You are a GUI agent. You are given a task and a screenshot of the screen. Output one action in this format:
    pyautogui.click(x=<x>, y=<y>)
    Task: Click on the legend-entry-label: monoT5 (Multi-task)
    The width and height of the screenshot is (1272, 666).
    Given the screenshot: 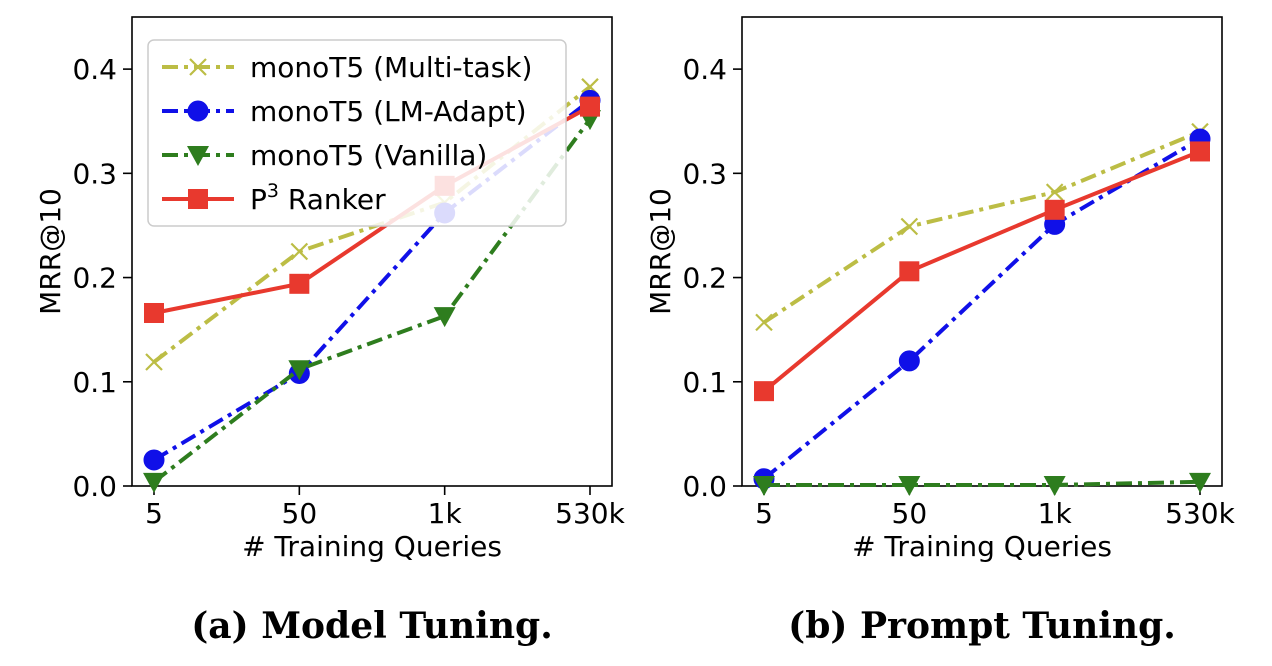 What is the action you would take?
    pyautogui.click(x=391, y=67)
    